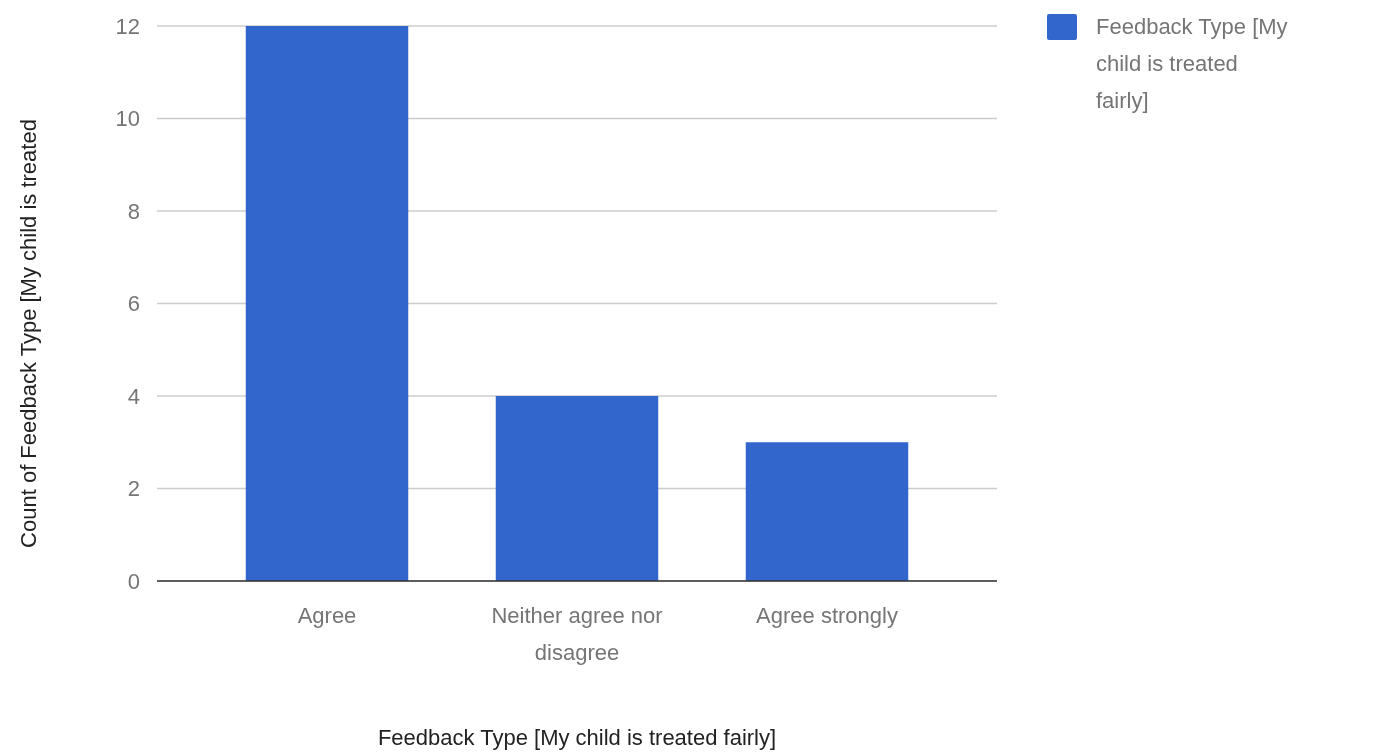 The image size is (1385, 752). Describe the element at coordinates (327, 615) in the screenshot. I see `x-tick-label: Agree` at that location.